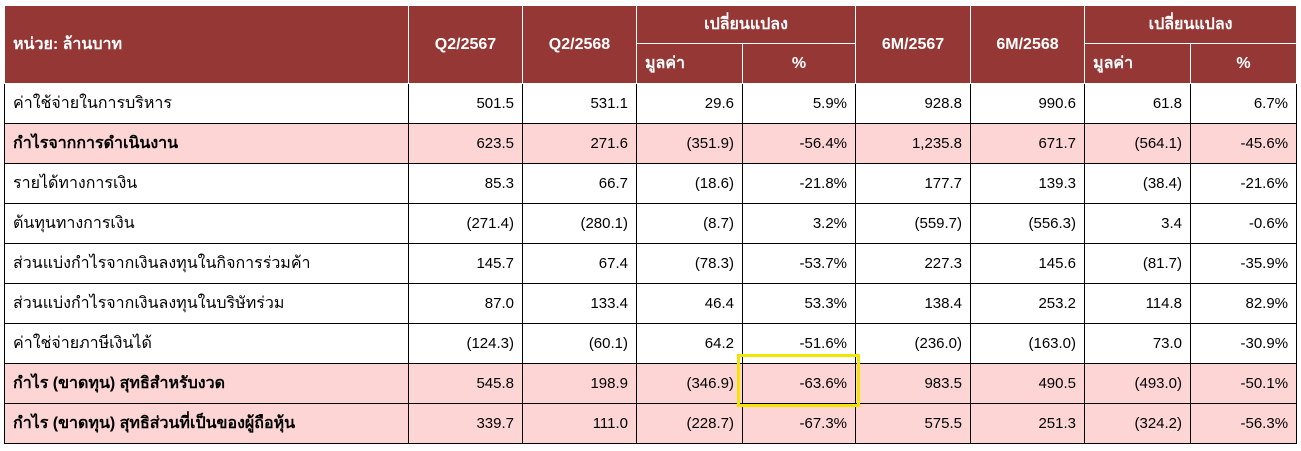 This screenshot has width=1301, height=451. What do you see at coordinates (1244, 183) in the screenshot?
I see `cell-value: -21.6%` at bounding box center [1244, 183].